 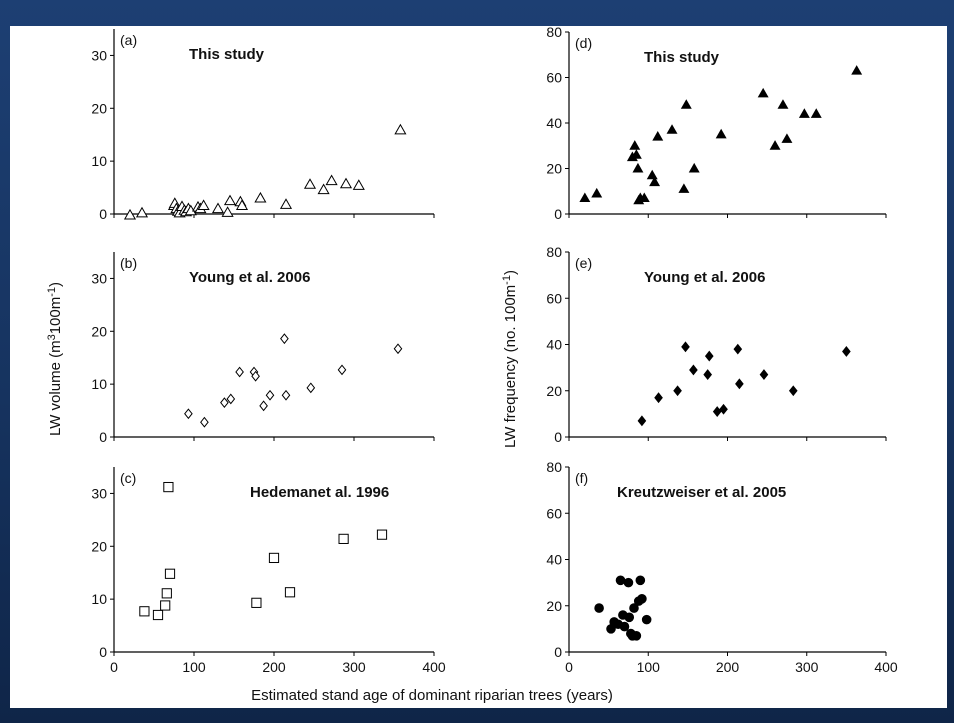 What do you see at coordinates (583, 43) in the screenshot?
I see `panel-label: (d)` at bounding box center [583, 43].